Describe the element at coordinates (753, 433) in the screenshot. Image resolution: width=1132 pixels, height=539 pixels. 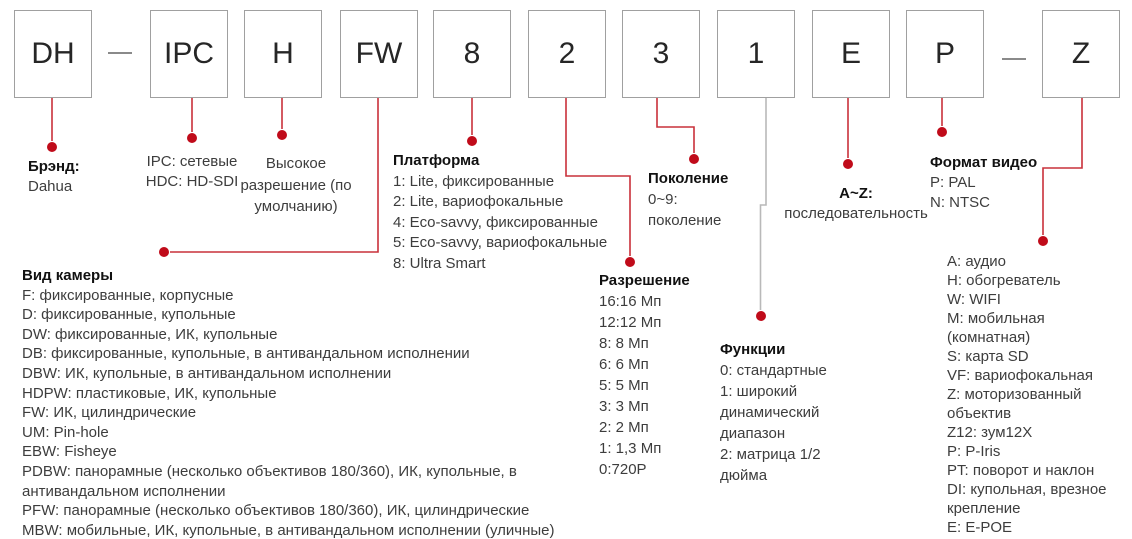
I see `text-line: диапазон` at that location.